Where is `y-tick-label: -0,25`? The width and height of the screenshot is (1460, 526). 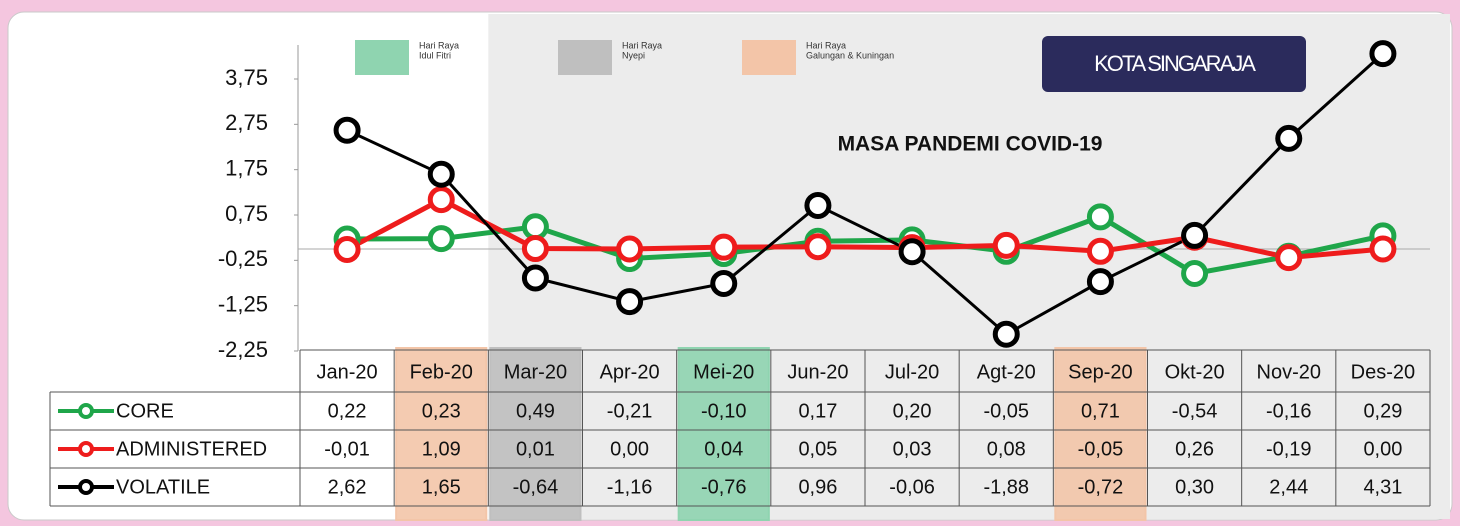
y-tick-label: -0,25 is located at coordinates (243, 258).